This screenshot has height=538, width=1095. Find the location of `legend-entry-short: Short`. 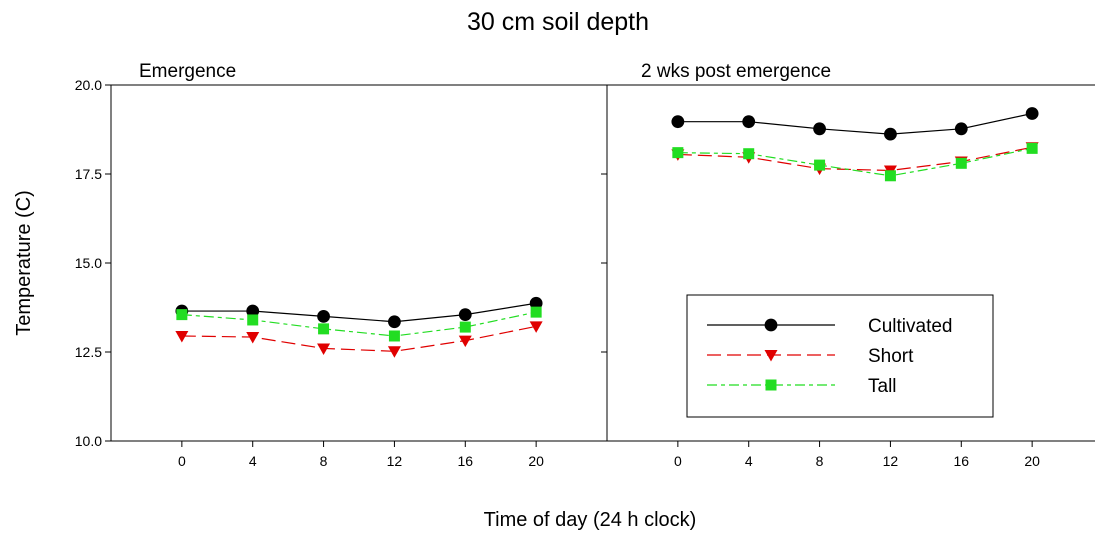

legend-entry-short: Short is located at coordinates (810, 356).